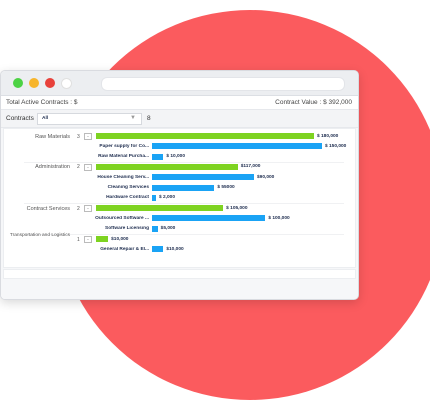  I want to click on category-label: Administration, so click(52, 167).